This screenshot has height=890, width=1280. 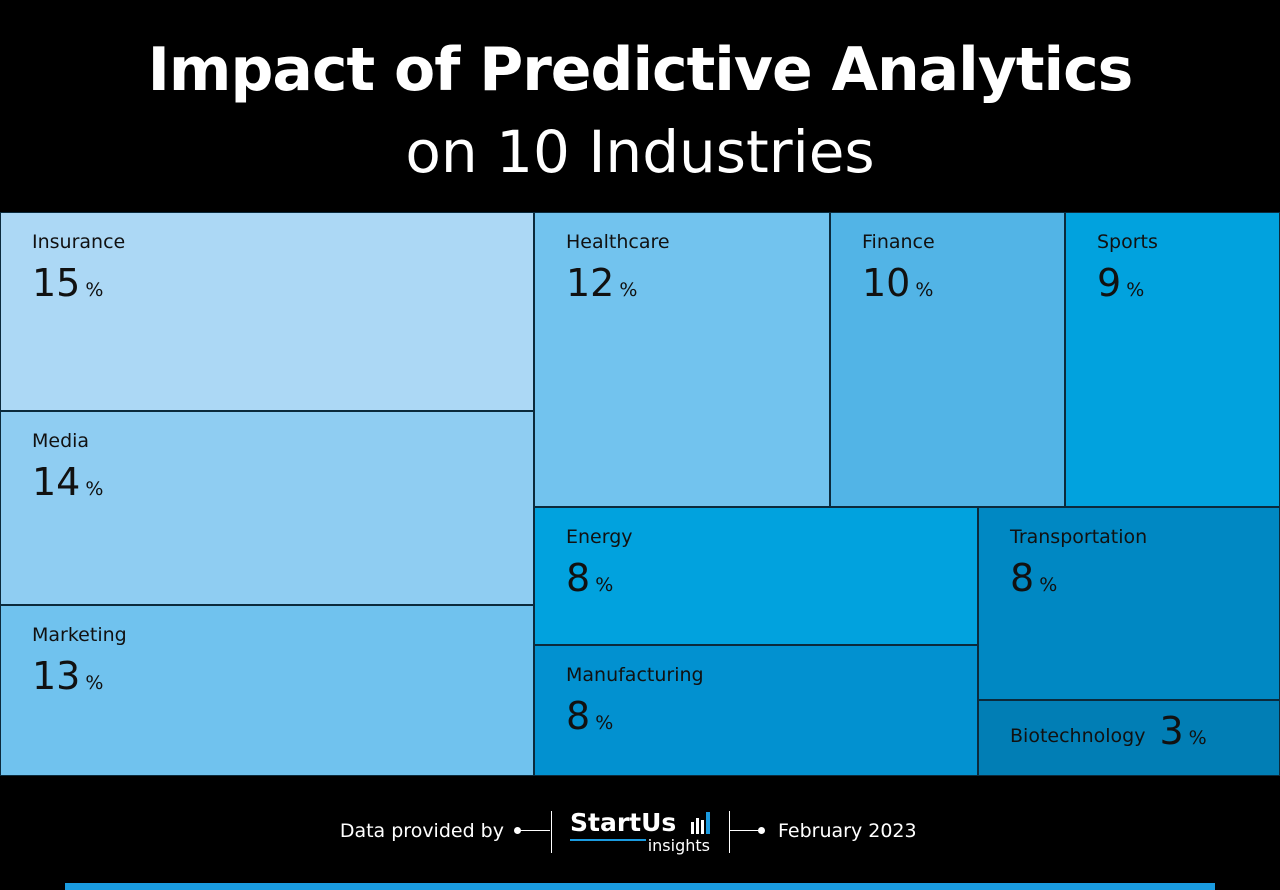 I want to click on value-number: 10, so click(x=886, y=283).